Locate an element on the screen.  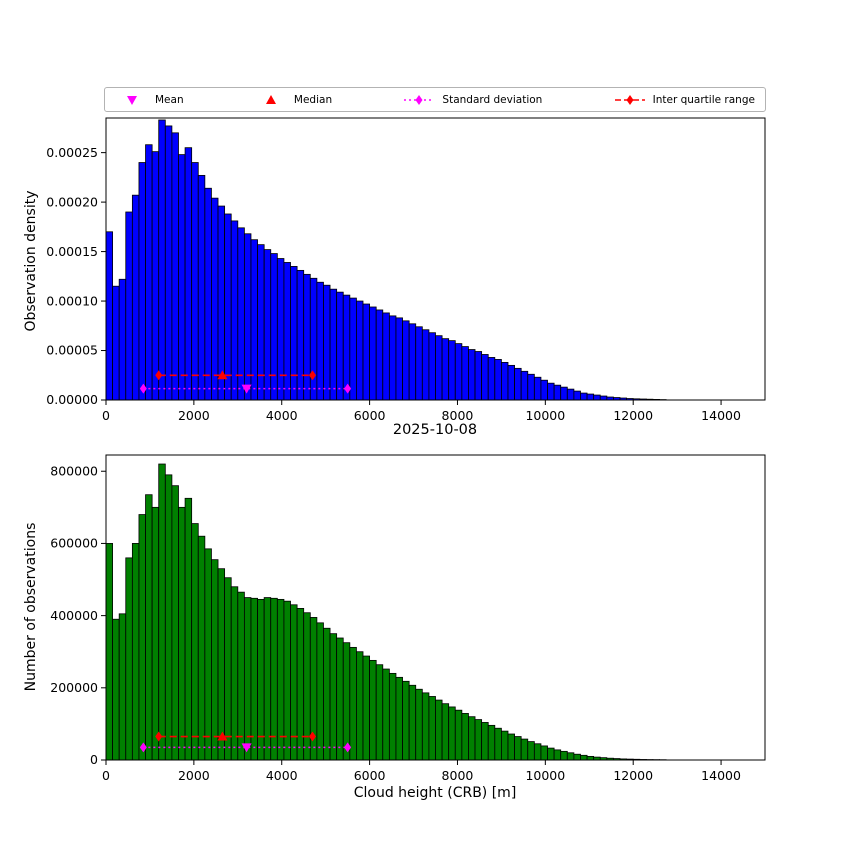
y-tick-label: 0.00000 is located at coordinates (72, 399).